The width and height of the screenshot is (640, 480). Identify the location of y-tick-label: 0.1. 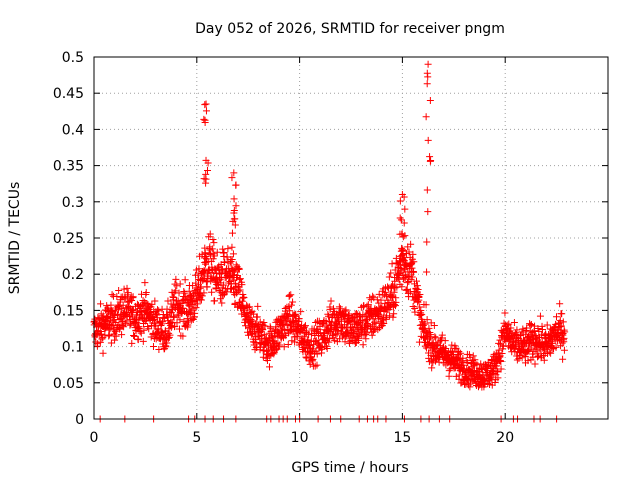
(73, 348).